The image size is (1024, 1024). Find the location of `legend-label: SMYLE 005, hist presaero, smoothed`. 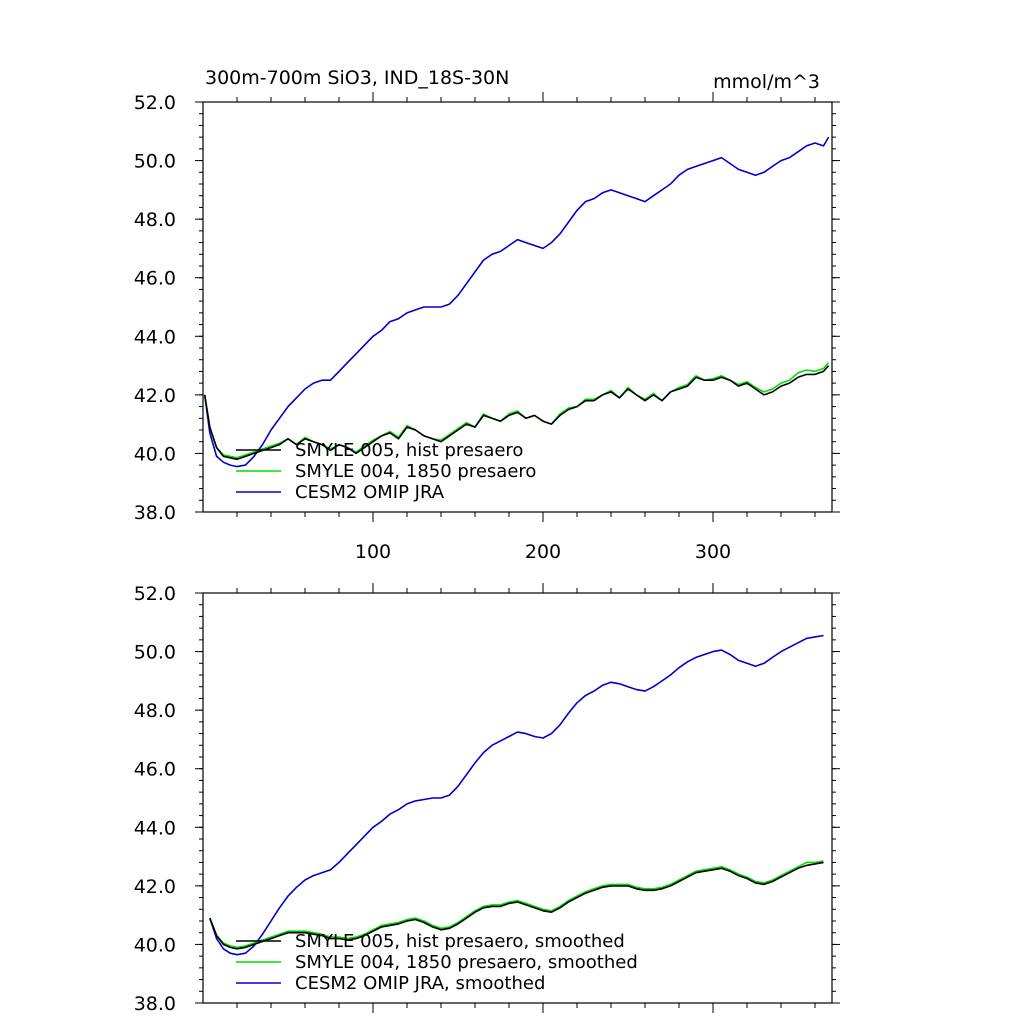

legend-label: SMYLE 005, hist presaero, smoothed is located at coordinates (460, 941).